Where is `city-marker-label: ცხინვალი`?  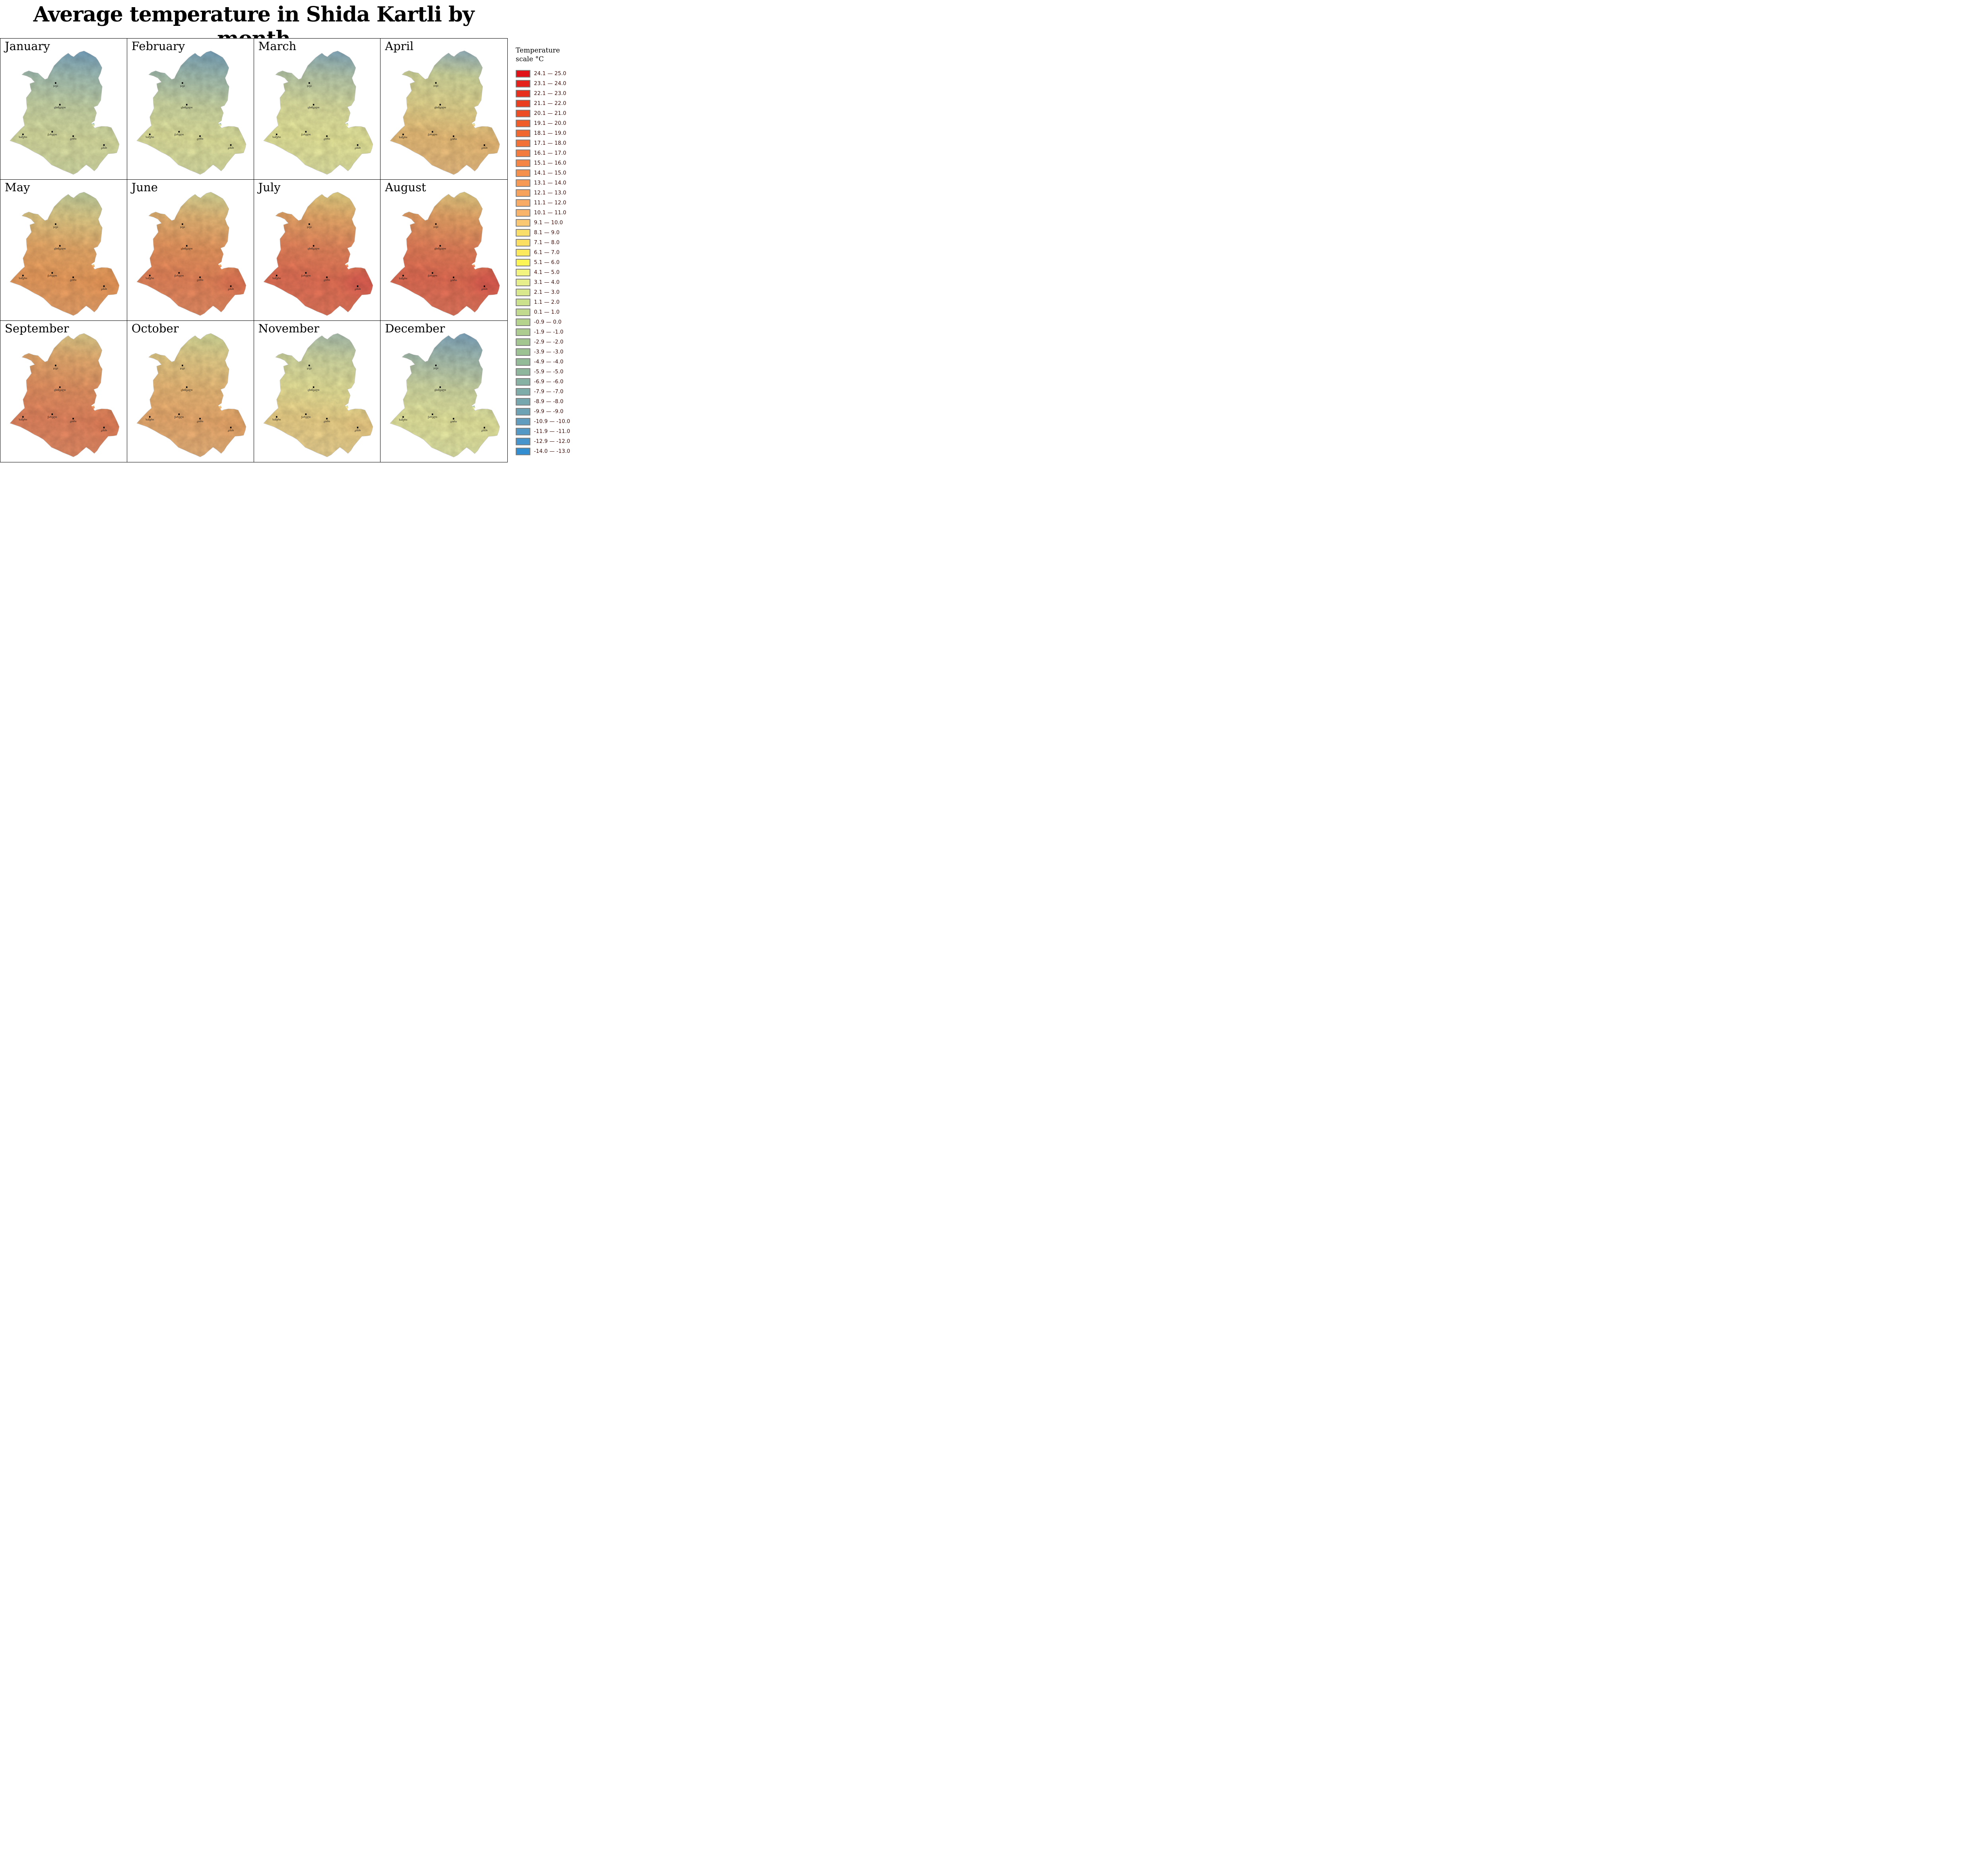
city-marker-label: ცხინვალი is located at coordinates (60, 247).